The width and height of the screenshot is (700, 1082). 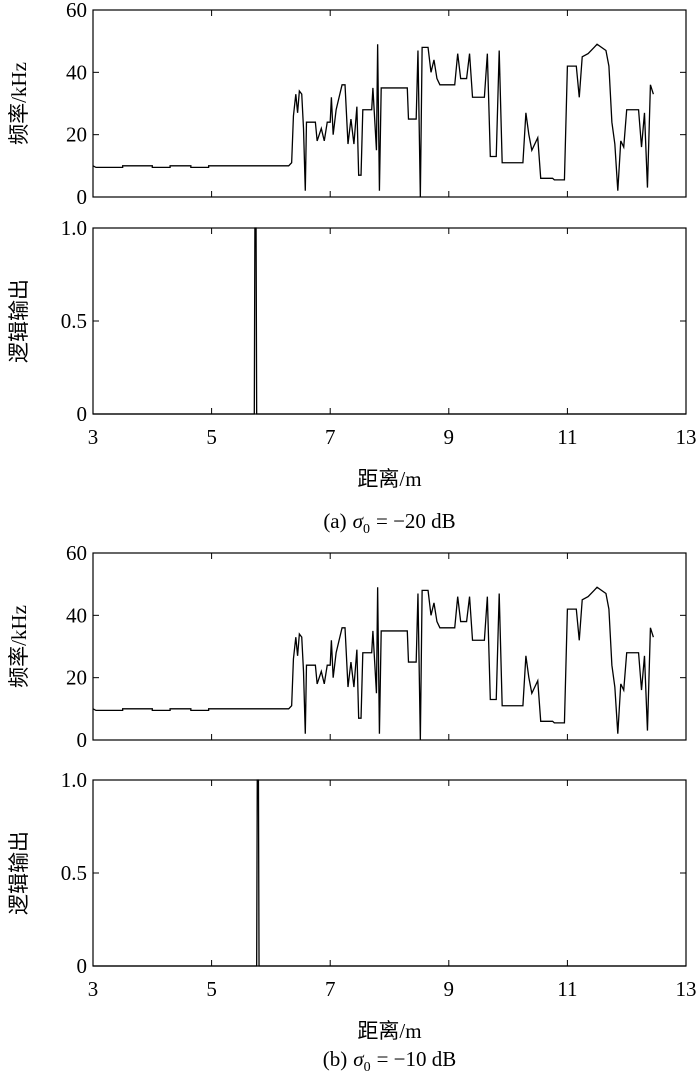 I want to click on caption-text: = −20 dB, so click(x=416, y=521).